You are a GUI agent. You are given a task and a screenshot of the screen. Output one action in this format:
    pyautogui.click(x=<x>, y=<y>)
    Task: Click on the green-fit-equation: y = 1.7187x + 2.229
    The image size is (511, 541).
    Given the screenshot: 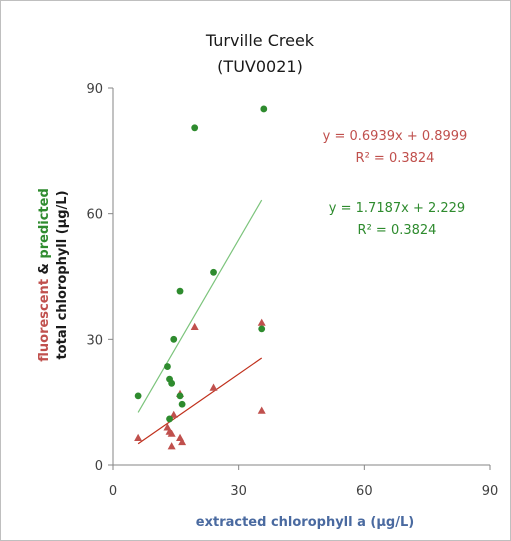 What is the action you would take?
    pyautogui.click(x=397, y=208)
    